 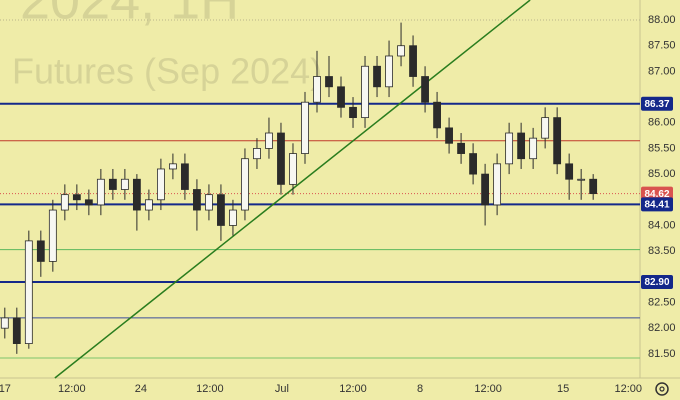 What do you see at coordinates (662, 148) in the screenshot?
I see `y-tick-label: 85.50` at bounding box center [662, 148].